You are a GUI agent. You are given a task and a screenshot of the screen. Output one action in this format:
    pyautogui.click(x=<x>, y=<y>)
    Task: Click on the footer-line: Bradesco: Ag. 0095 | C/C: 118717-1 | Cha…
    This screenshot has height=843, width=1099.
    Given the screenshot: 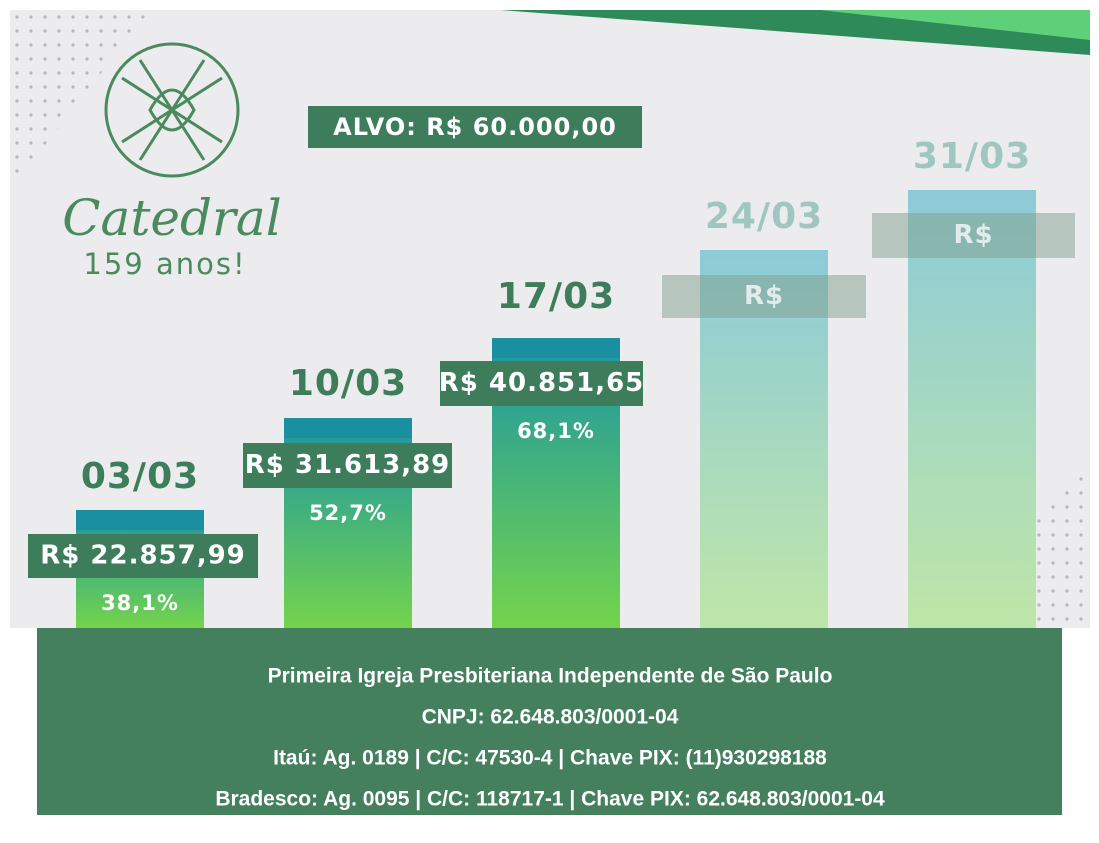 What is the action you would take?
    pyautogui.click(x=550, y=799)
    